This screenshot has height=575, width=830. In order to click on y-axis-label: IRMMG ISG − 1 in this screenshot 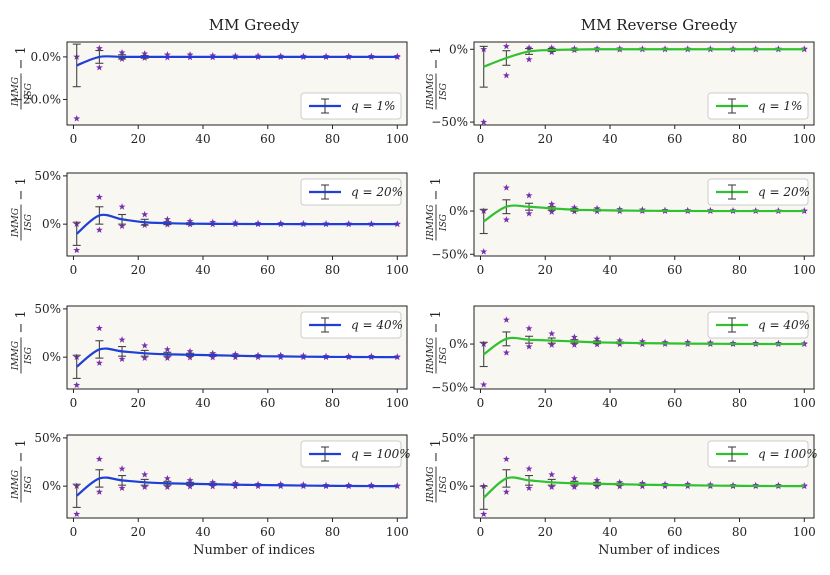, I will do `click(437, 471)`.